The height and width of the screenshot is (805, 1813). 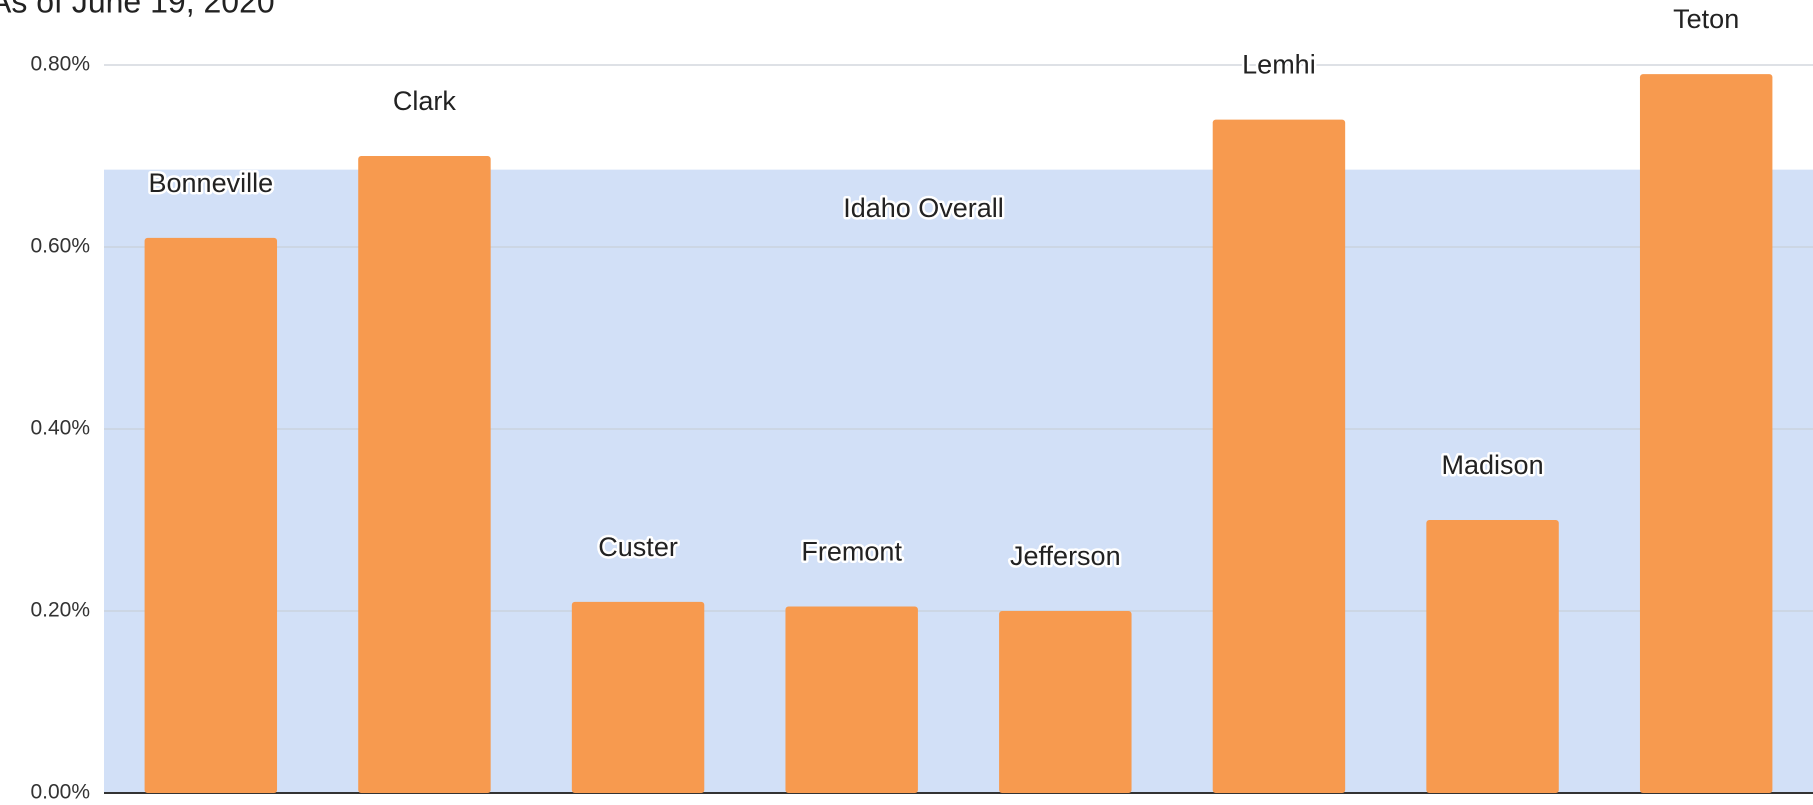 I want to click on category-label: Clark, so click(x=425, y=101).